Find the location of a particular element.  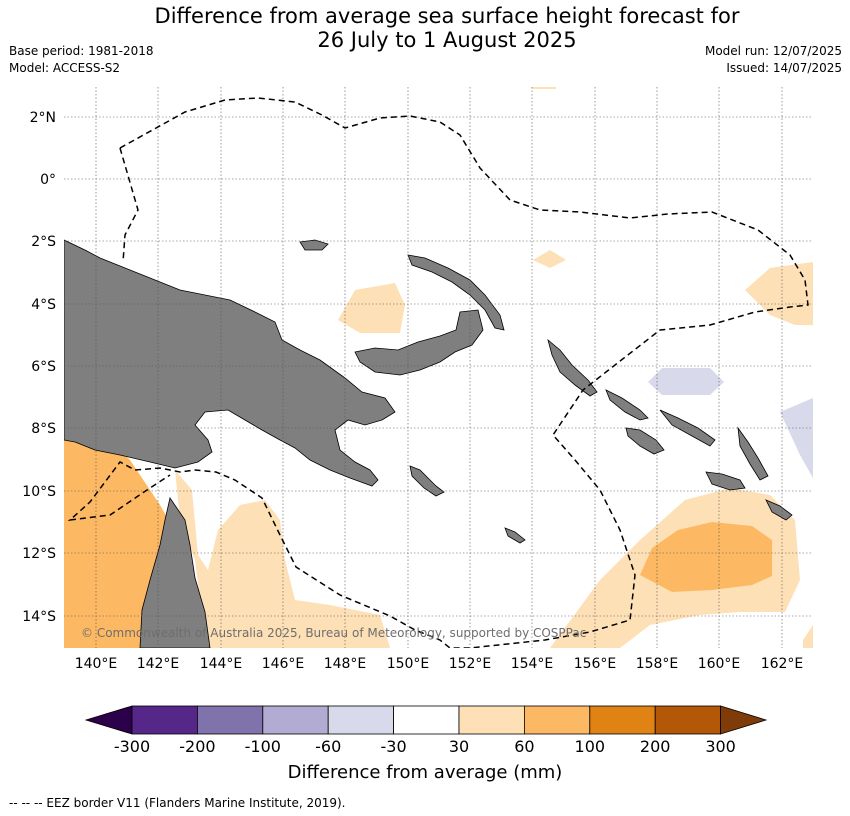

colorbar-tick-label: 60 is located at coordinates (524, 746).